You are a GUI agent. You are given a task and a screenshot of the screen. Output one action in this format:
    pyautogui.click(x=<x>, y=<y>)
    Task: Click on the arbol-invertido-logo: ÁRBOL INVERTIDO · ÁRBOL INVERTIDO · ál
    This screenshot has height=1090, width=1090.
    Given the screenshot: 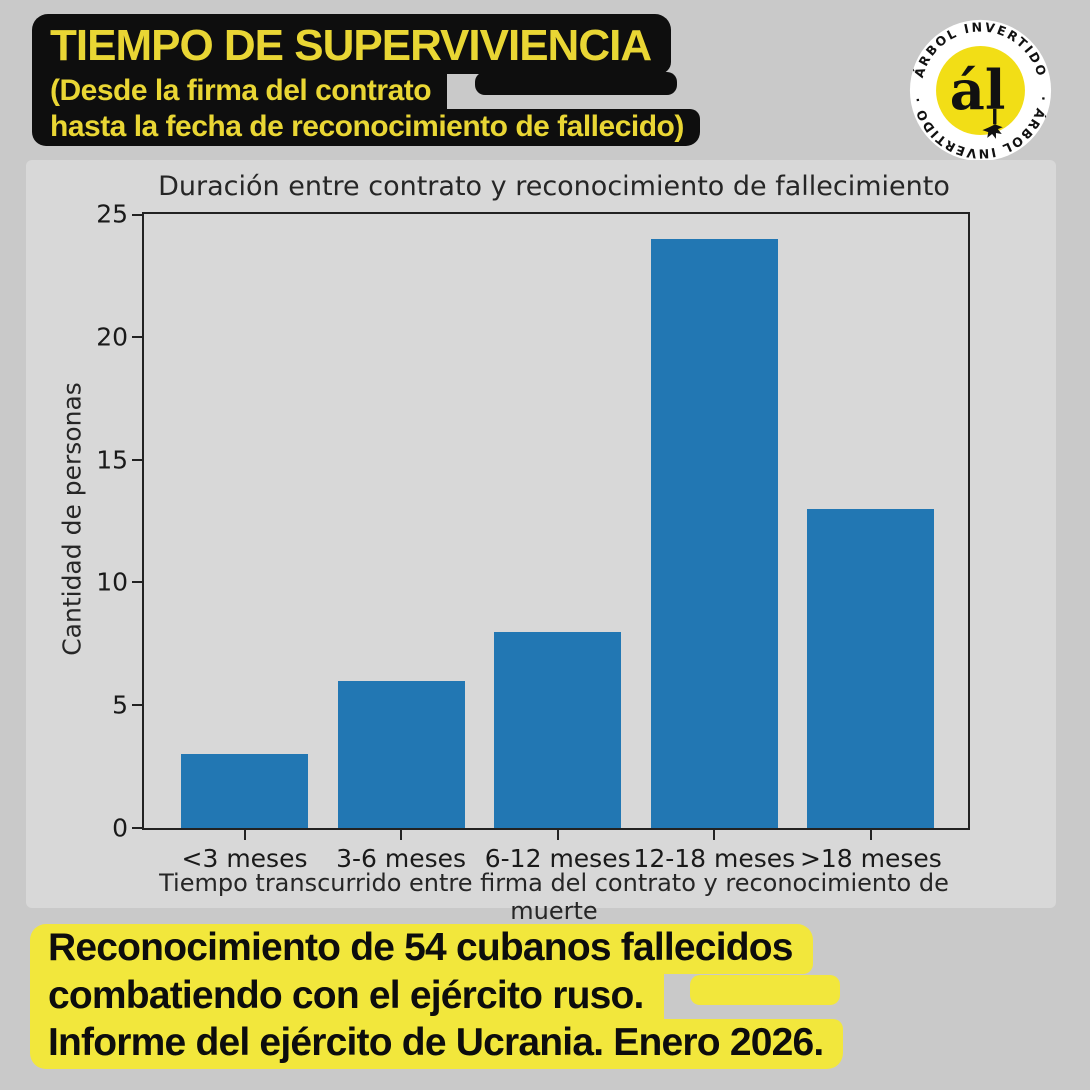 What is the action you would take?
    pyautogui.click(x=981, y=90)
    